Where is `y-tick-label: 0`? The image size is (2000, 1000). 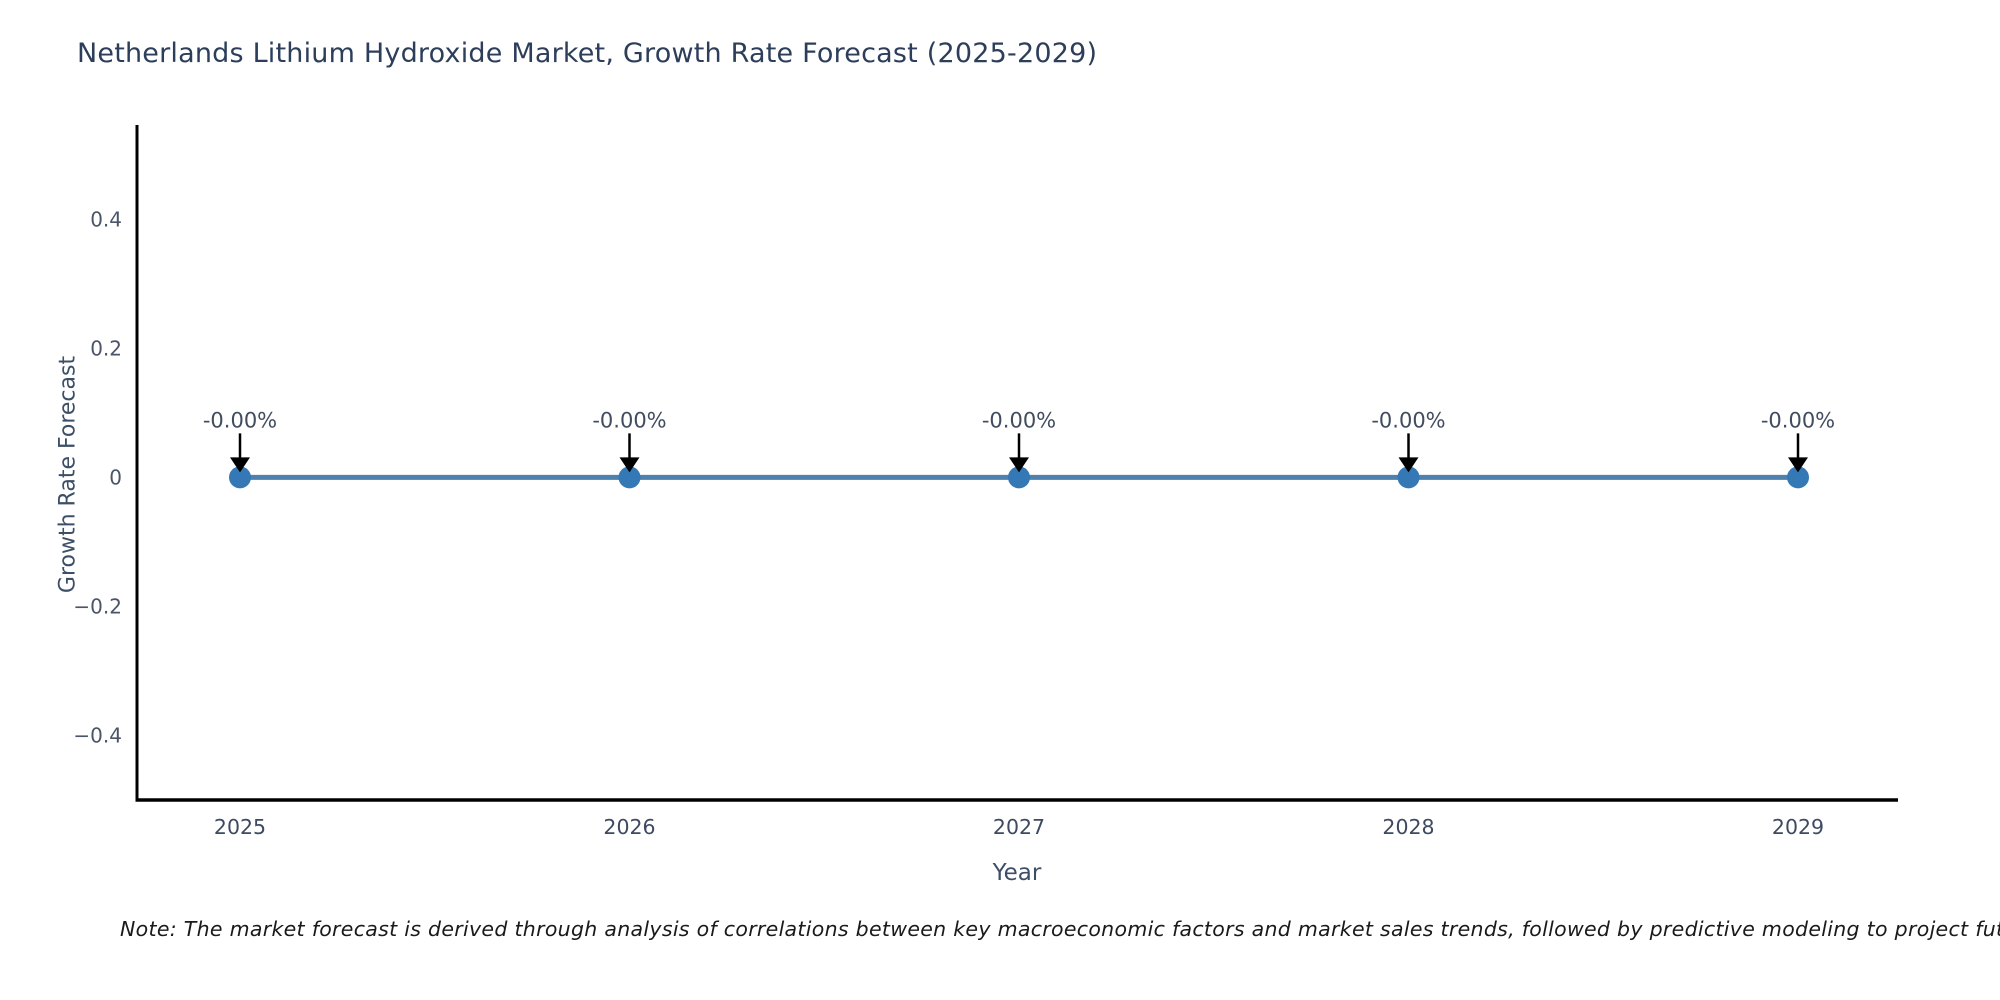 y-tick-label: 0 is located at coordinates (115, 477).